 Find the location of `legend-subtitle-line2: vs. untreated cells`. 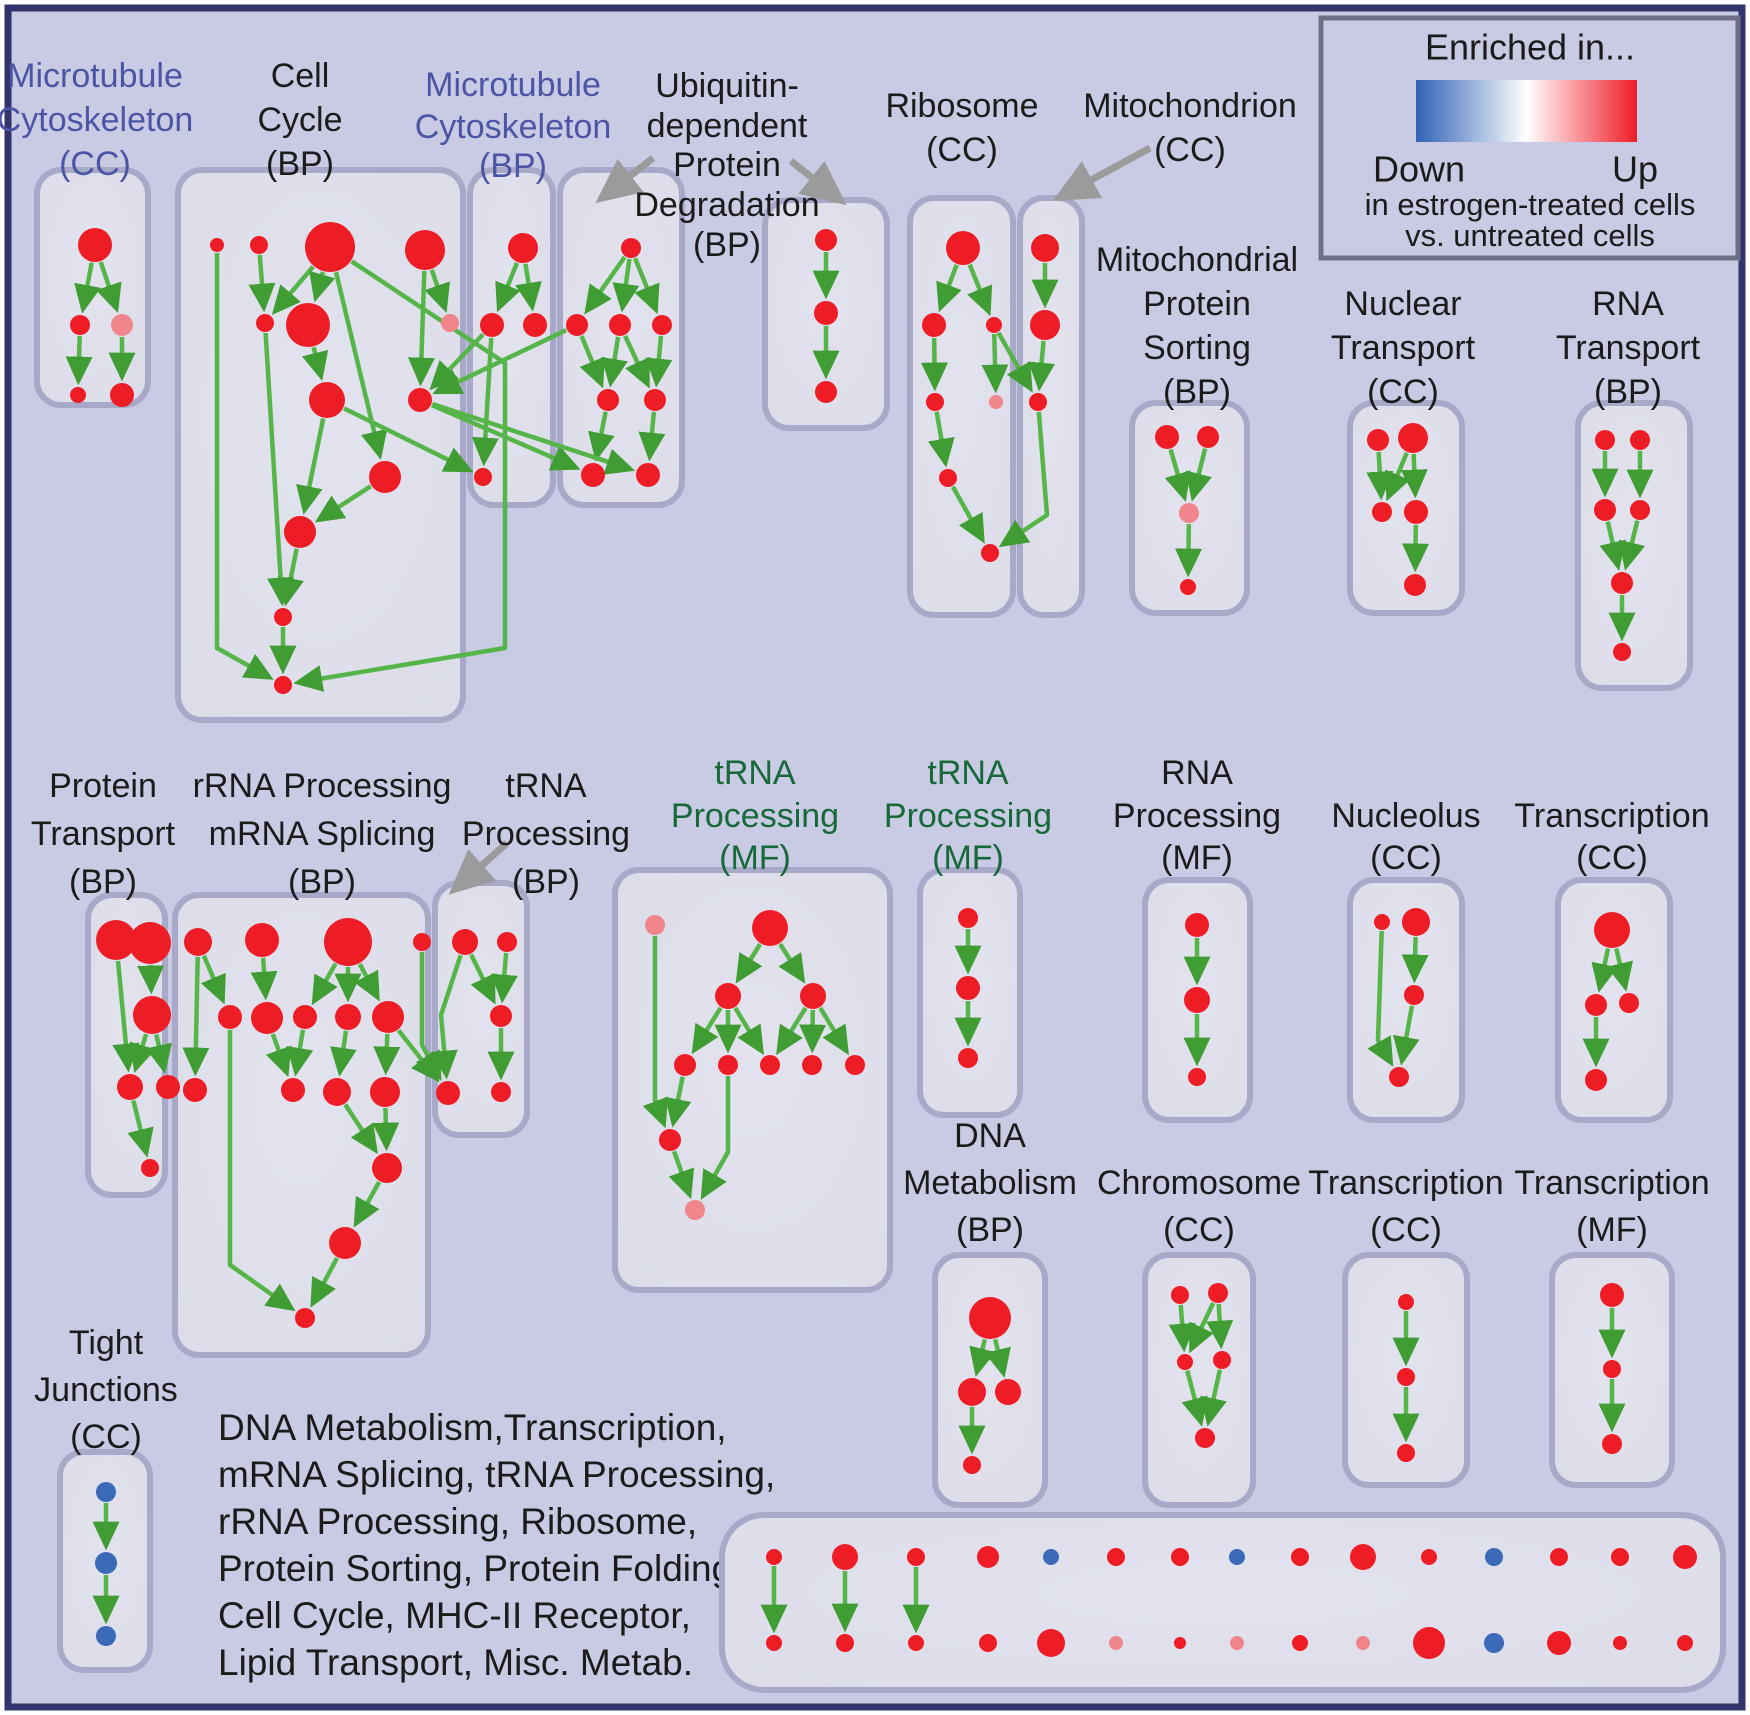

legend-subtitle-line2: vs. untreated cells is located at coordinates (1530, 235).